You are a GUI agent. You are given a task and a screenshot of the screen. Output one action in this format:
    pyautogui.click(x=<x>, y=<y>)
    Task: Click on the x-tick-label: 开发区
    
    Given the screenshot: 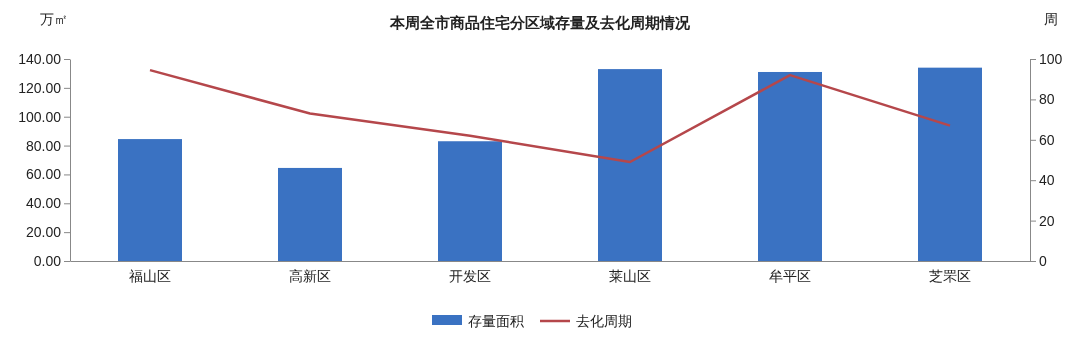 What is the action you would take?
    pyautogui.click(x=470, y=275)
    